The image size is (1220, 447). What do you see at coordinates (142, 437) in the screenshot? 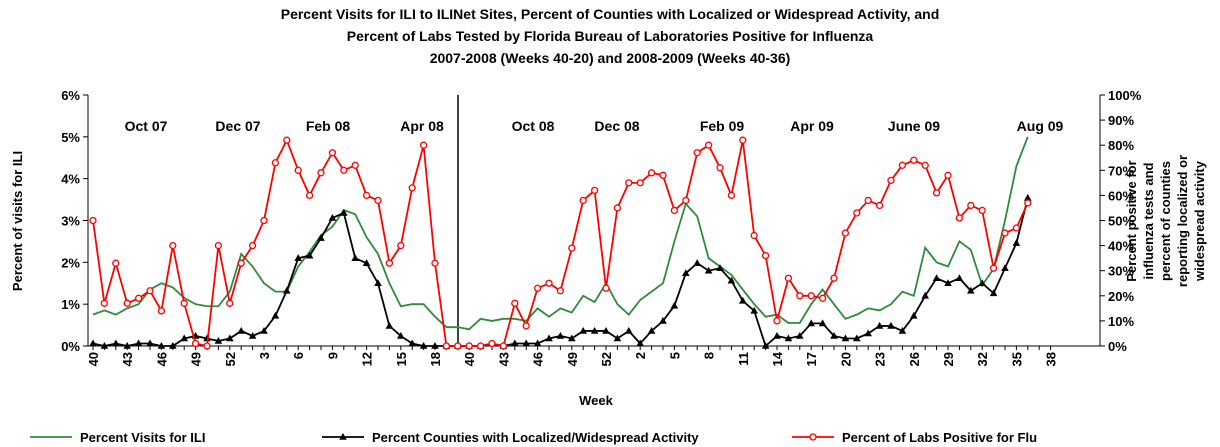
I see `legend-label: Percent Visits for ILI` at bounding box center [142, 437].